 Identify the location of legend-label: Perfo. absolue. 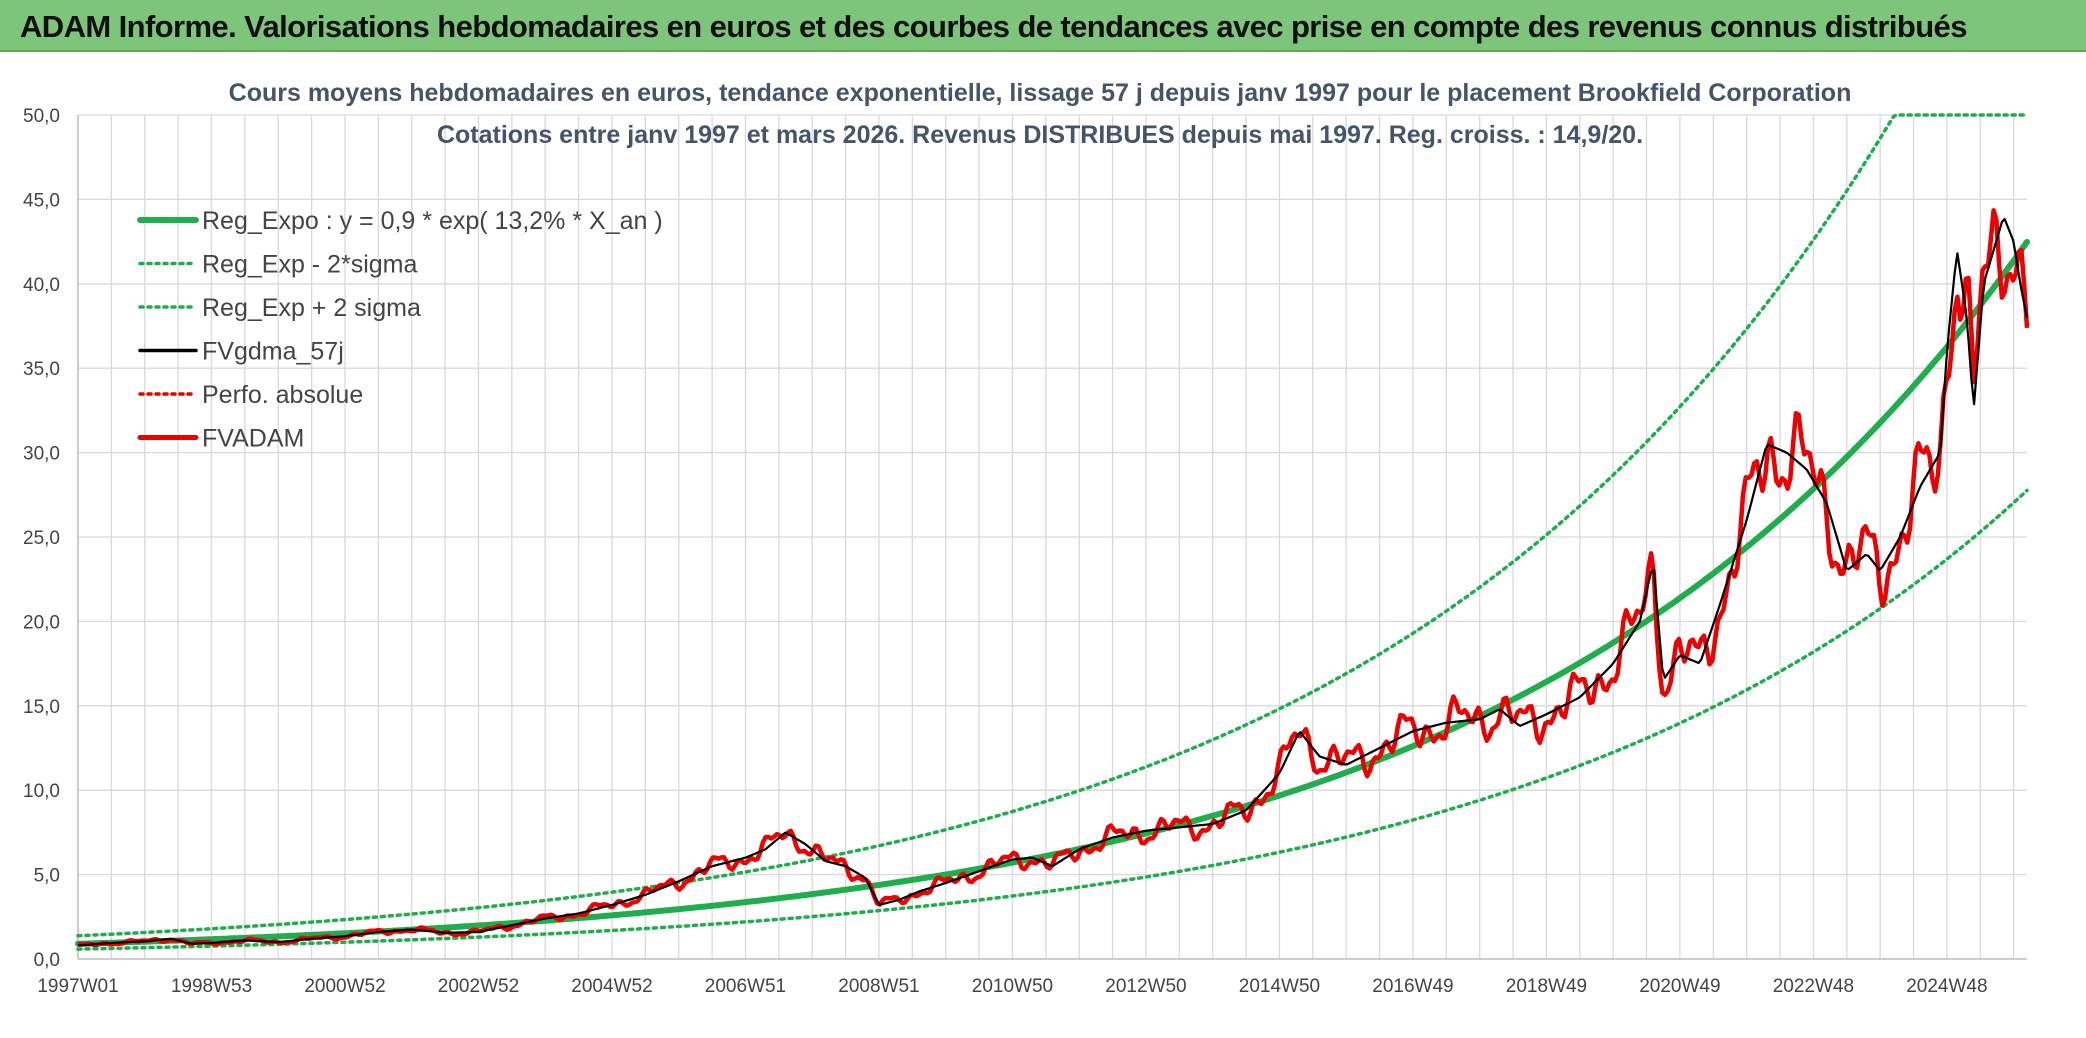
(282, 395).